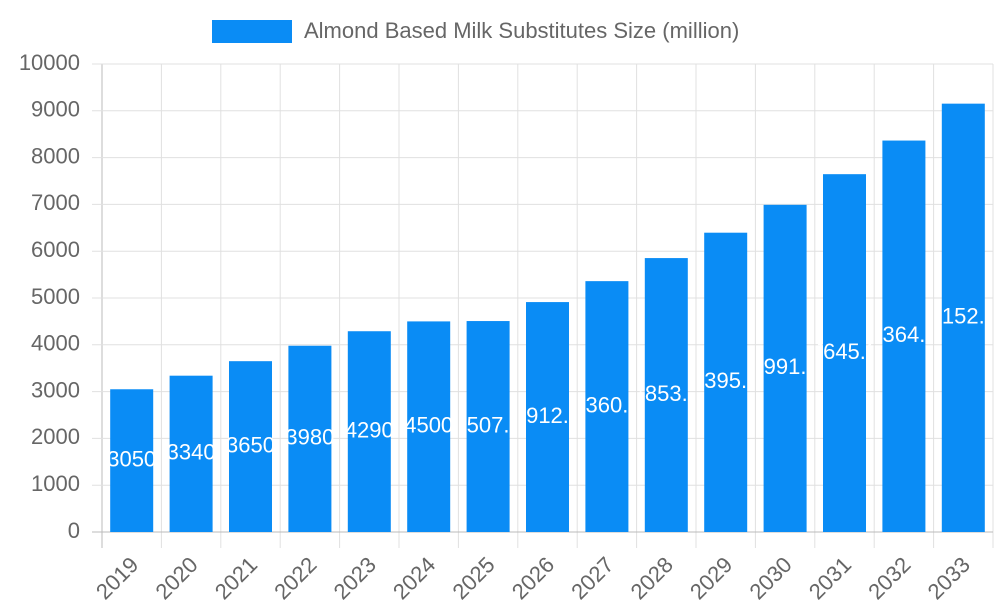  I want to click on data-label: 4507.5, so click(487, 424).